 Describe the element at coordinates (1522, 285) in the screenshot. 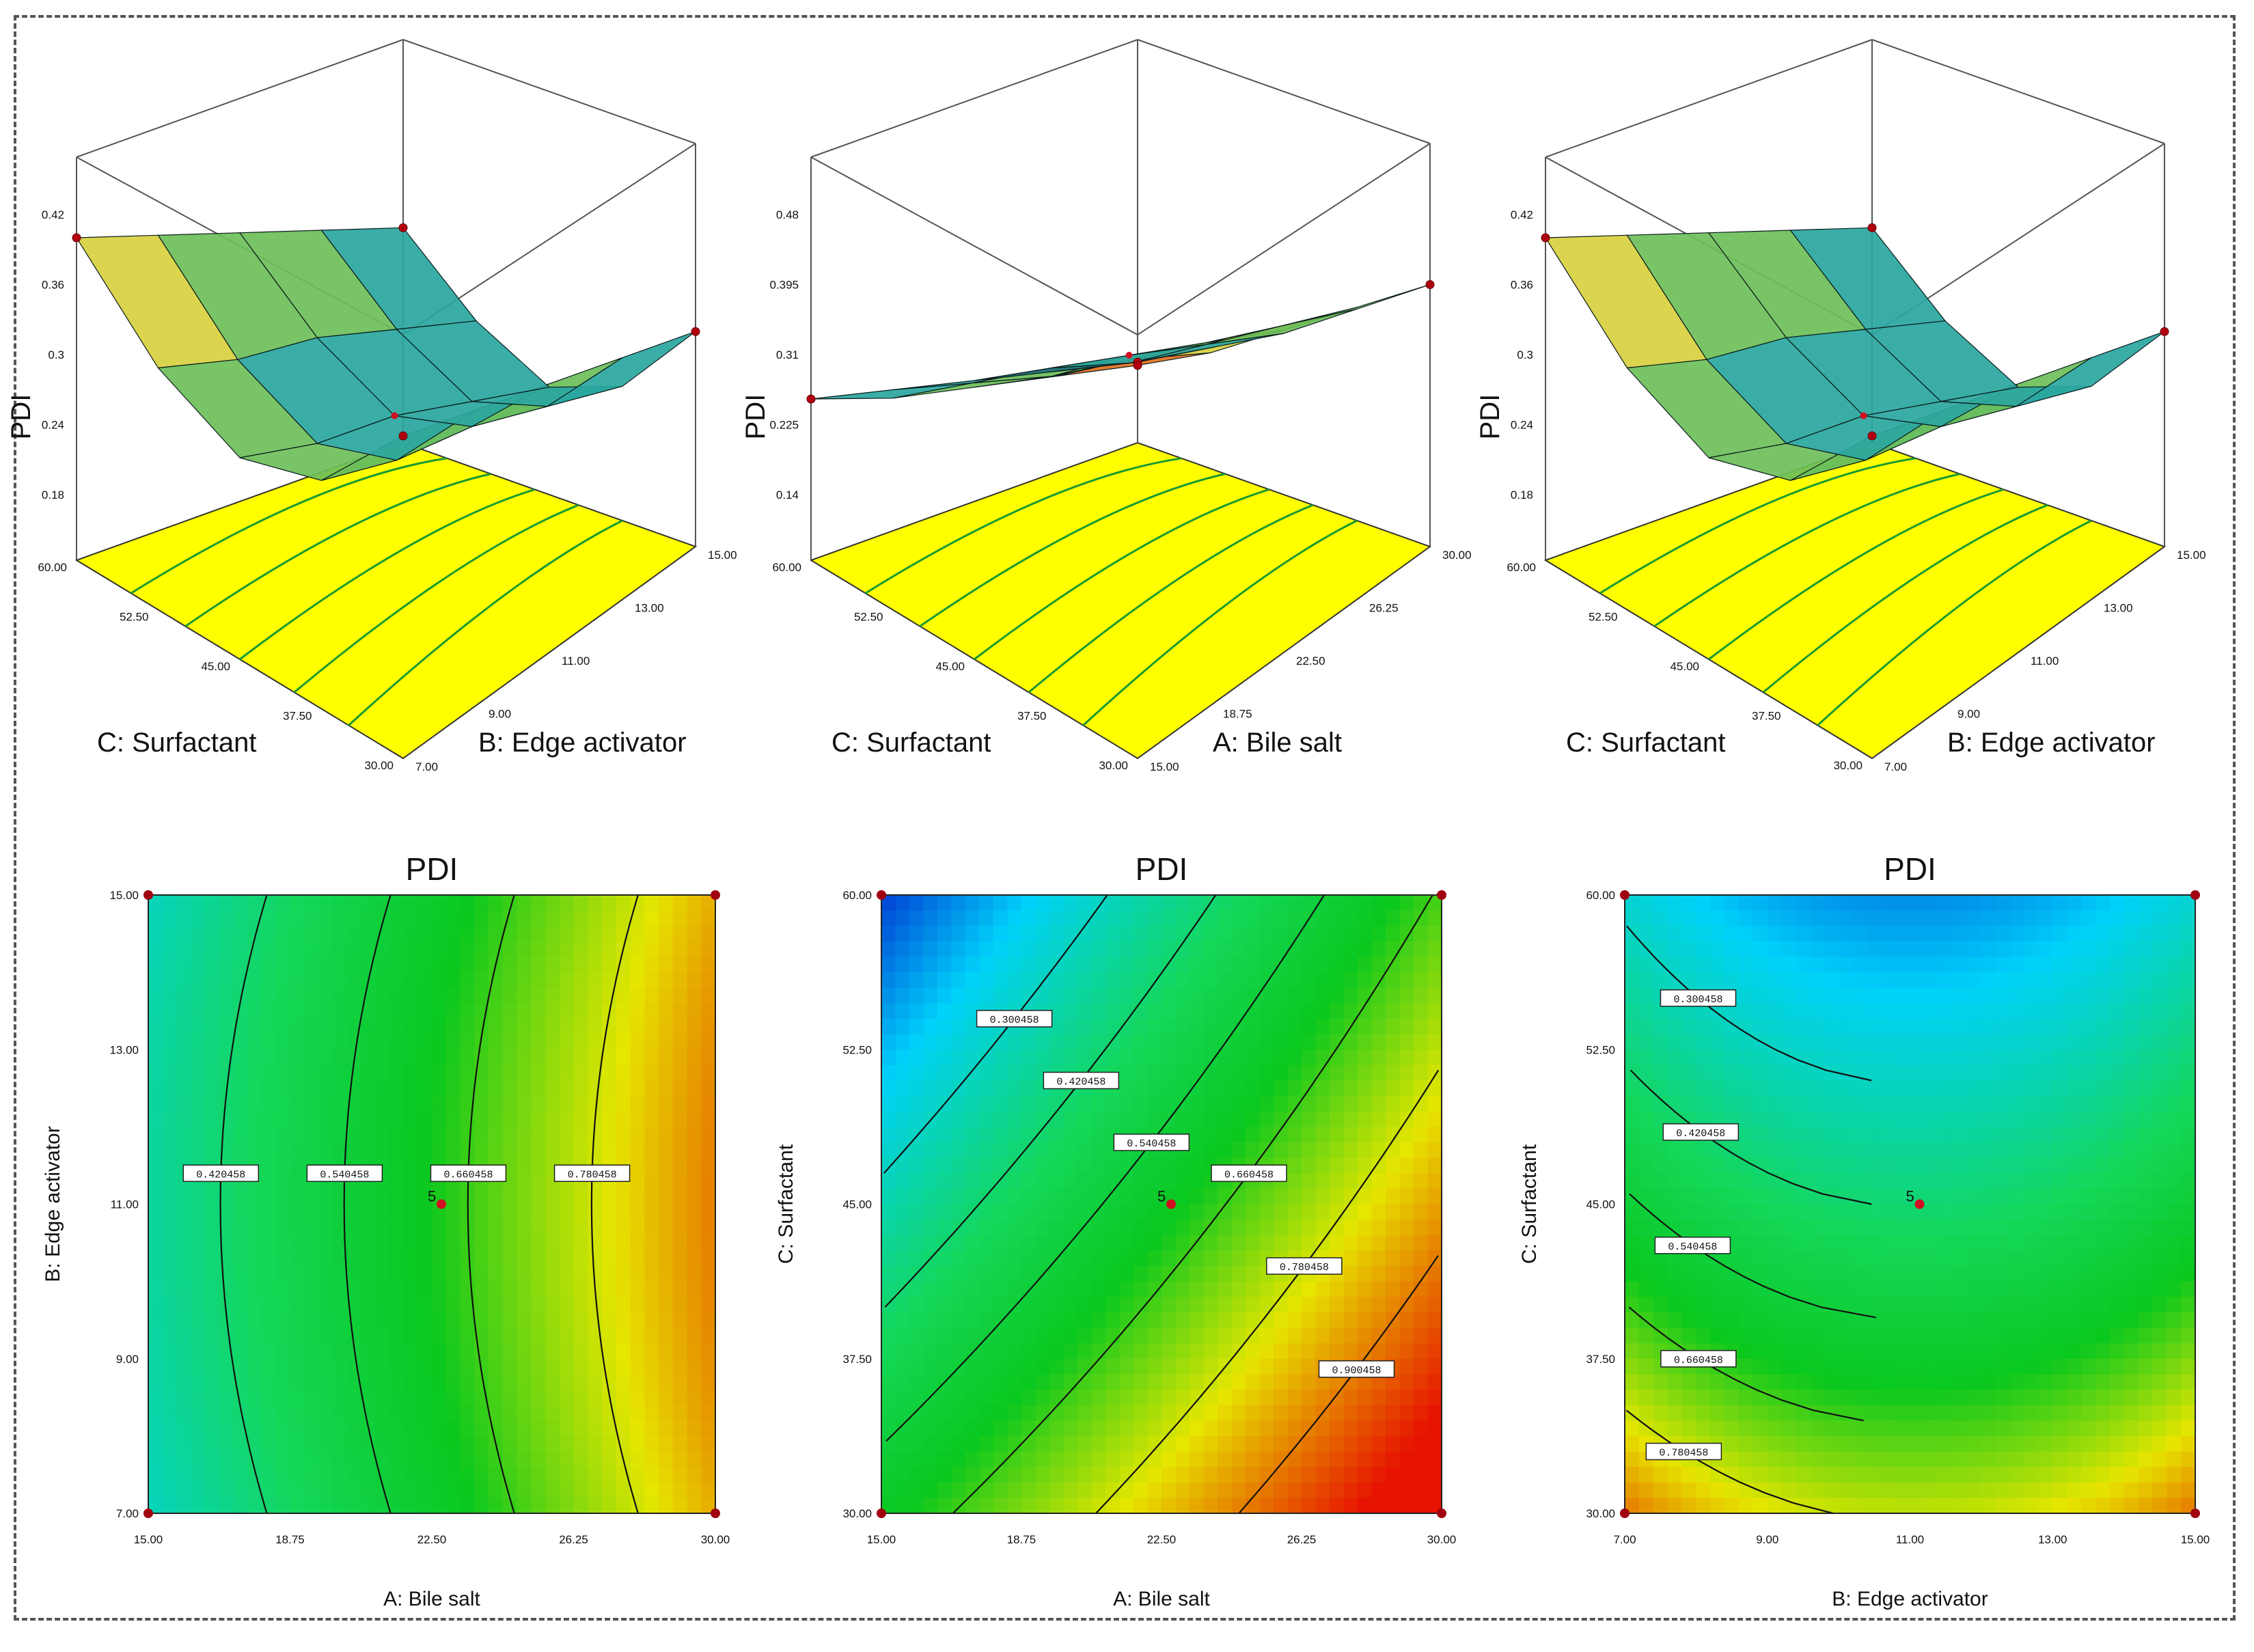

I see `z-tick-label: 0.36` at that location.